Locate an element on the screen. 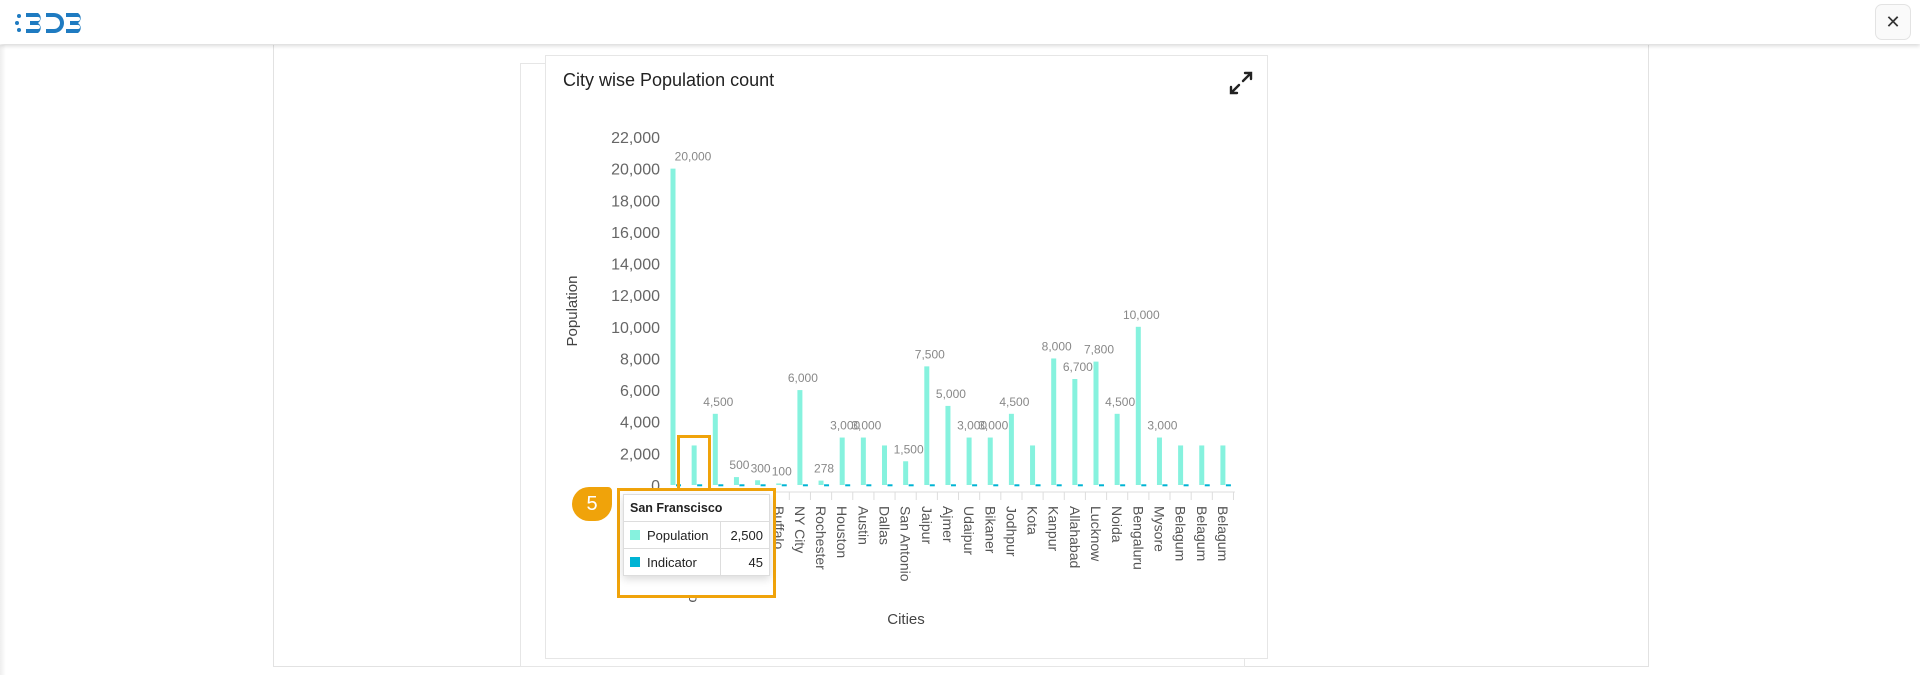 This screenshot has width=1920, height=675. tooltip-title: San Franscisco is located at coordinates (696, 508).